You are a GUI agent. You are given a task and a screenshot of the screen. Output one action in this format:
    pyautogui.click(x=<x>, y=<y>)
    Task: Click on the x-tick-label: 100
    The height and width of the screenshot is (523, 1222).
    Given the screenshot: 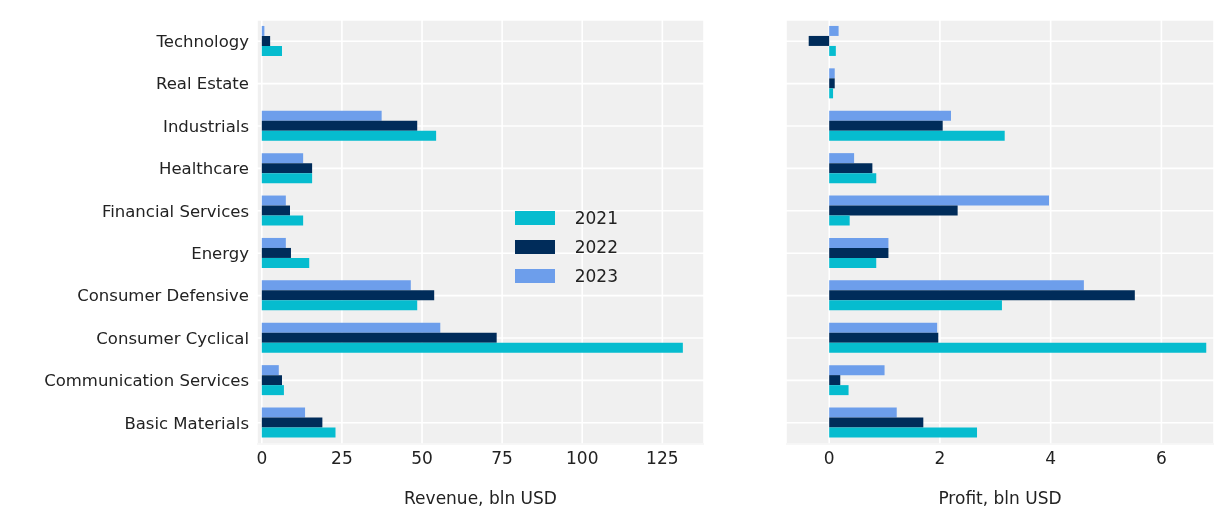 What is the action you would take?
    pyautogui.click(x=582, y=458)
    